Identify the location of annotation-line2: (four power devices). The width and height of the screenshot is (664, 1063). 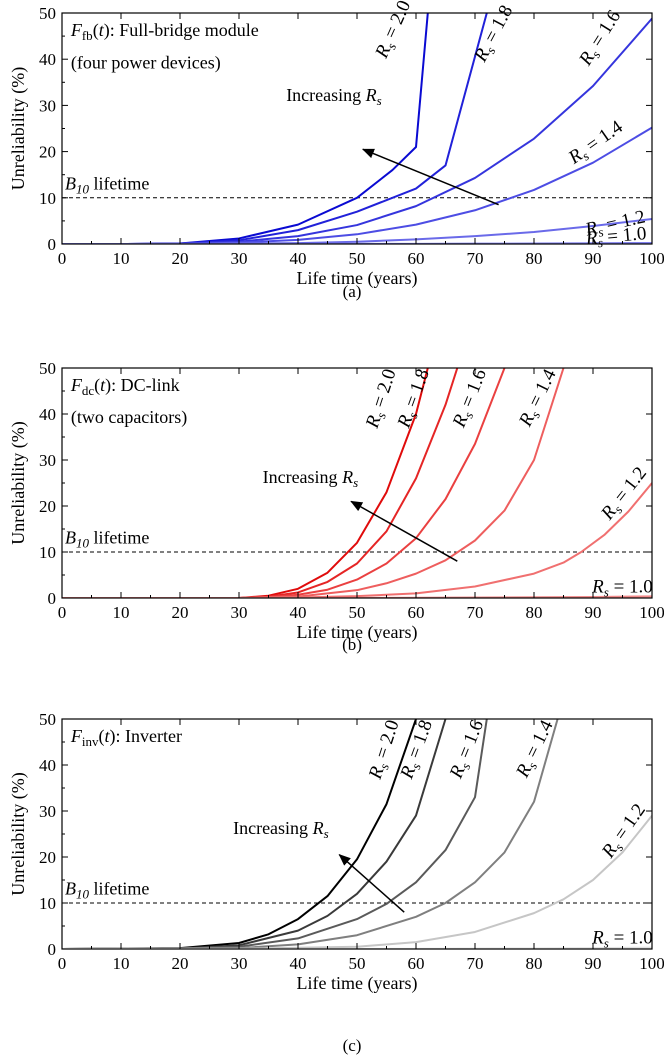
(146, 62).